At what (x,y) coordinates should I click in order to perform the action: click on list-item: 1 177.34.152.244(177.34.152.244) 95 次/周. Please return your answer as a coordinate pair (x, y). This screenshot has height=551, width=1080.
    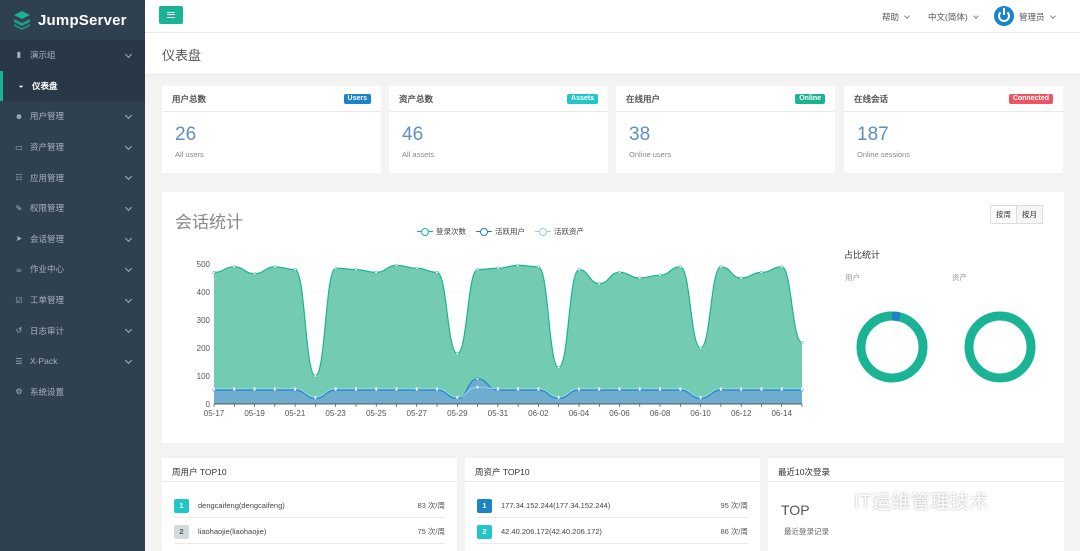
    Looking at the image, I should click on (612, 506).